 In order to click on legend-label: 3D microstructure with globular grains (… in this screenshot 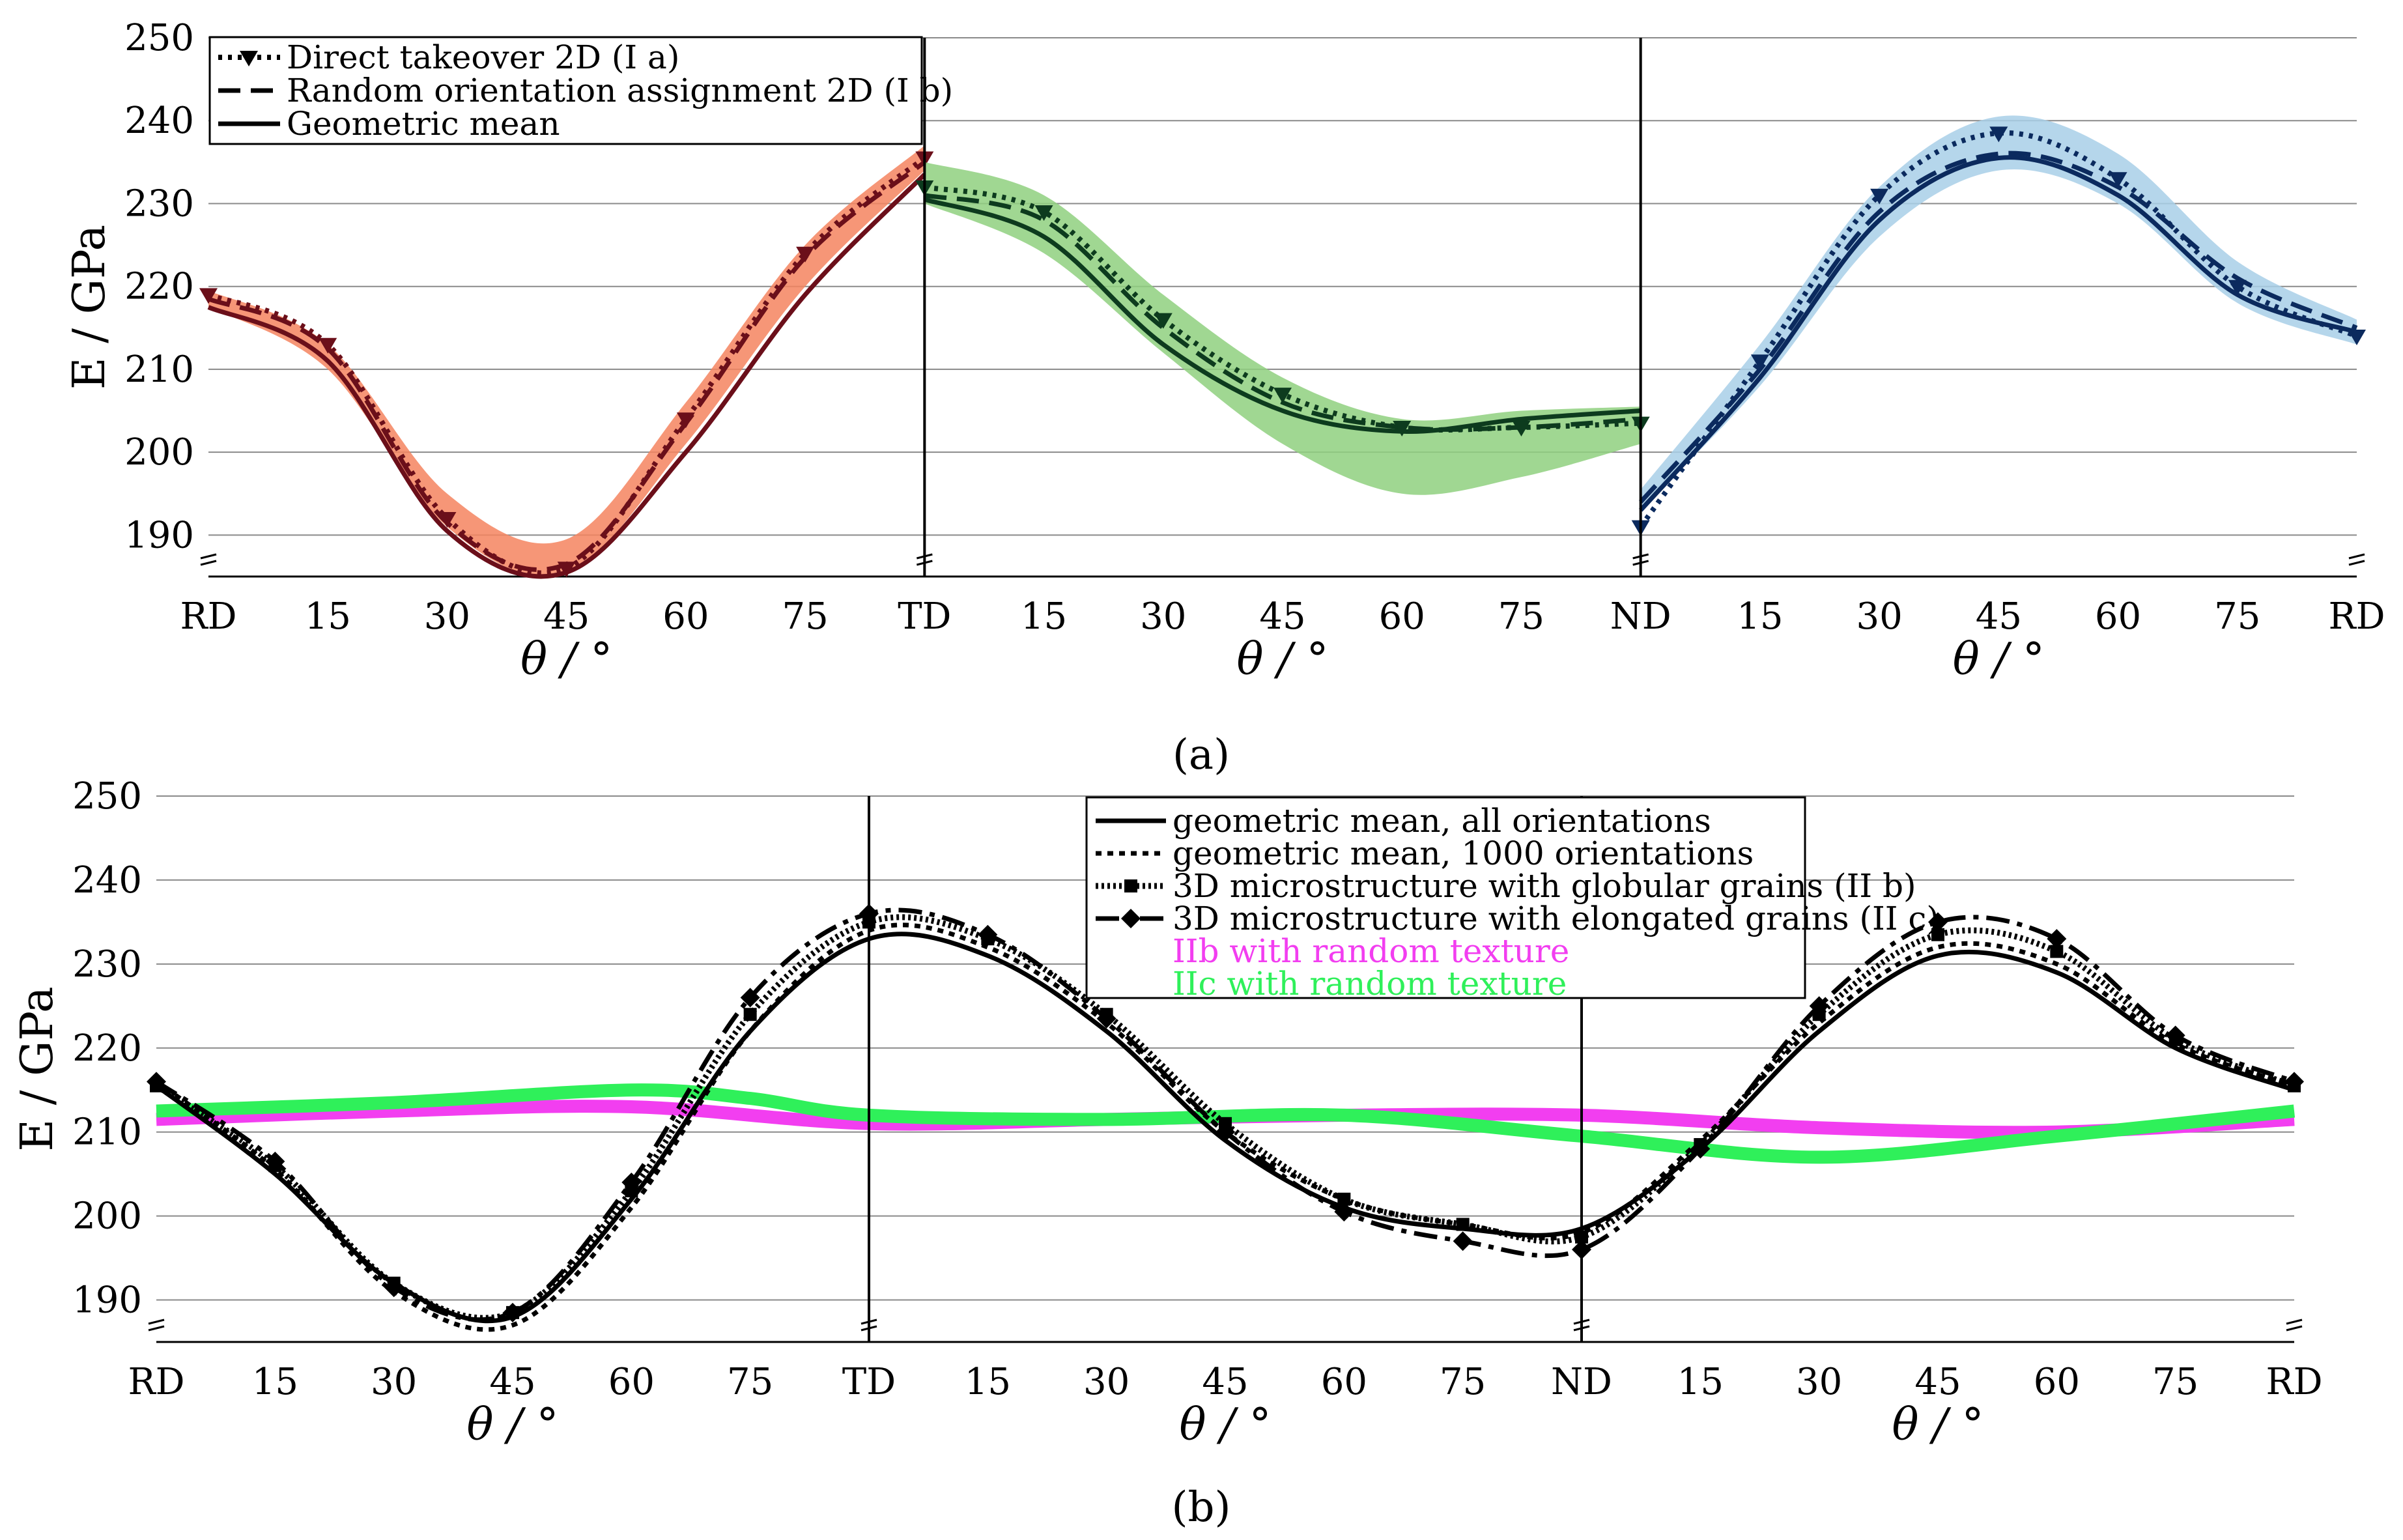, I will do `click(1545, 886)`.